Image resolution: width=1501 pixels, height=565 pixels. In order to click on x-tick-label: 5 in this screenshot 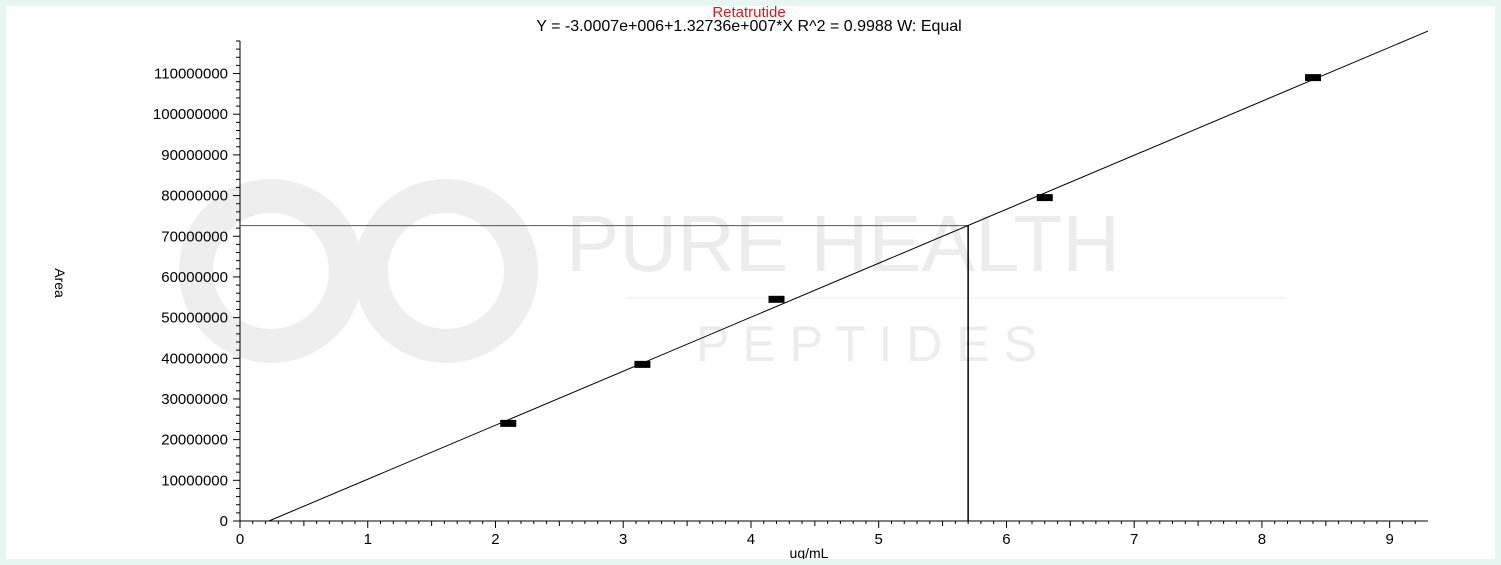, I will do `click(879, 539)`.